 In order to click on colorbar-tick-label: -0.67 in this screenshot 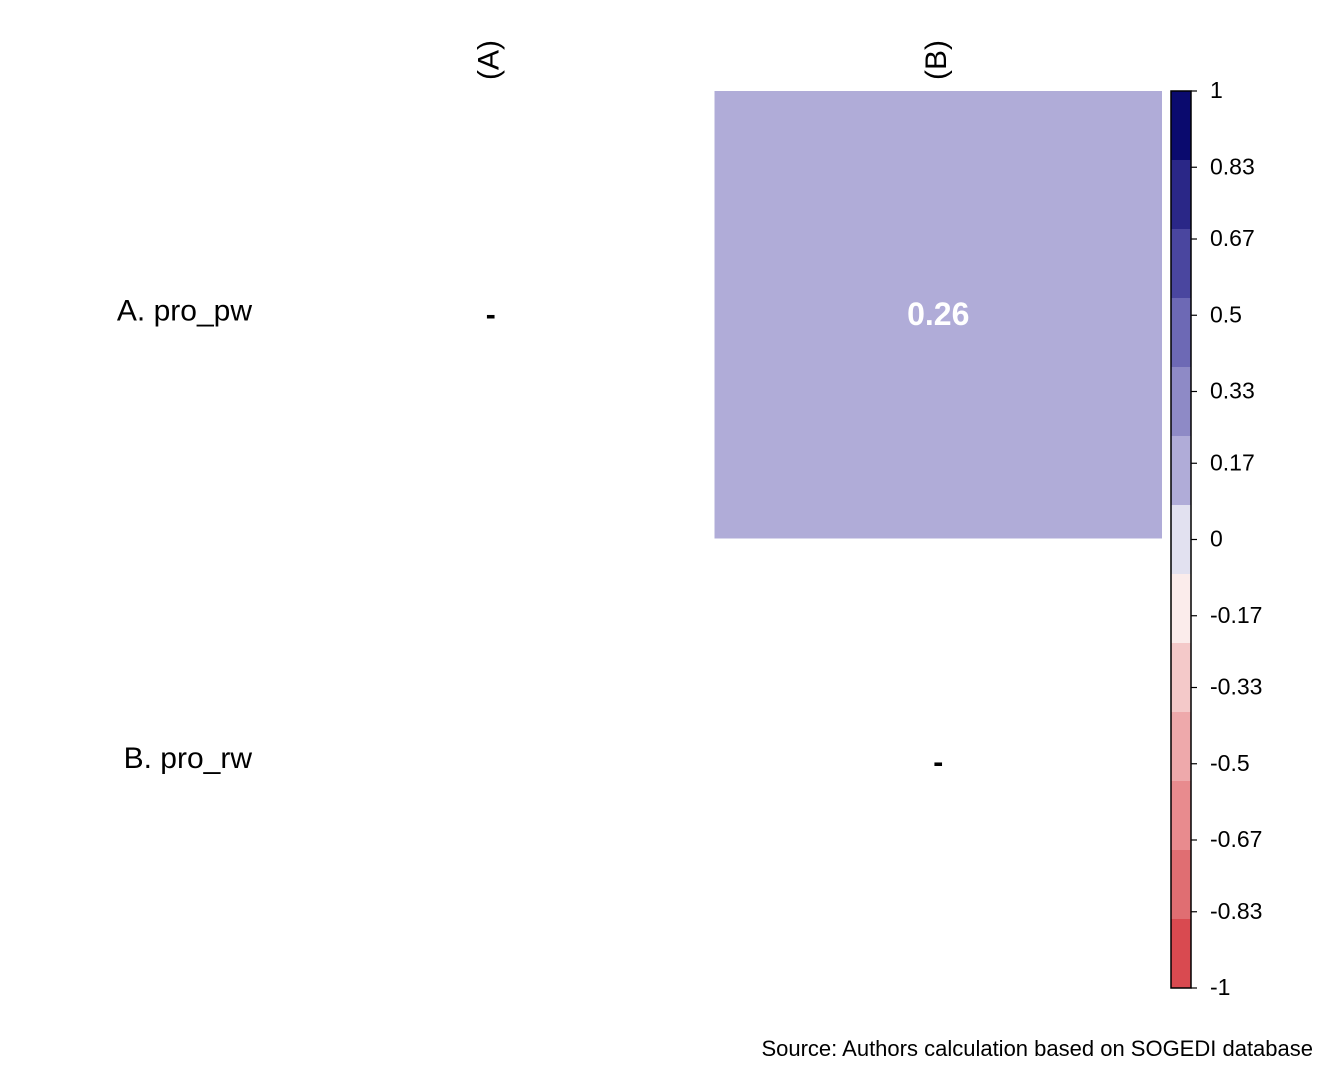, I will do `click(1236, 839)`.